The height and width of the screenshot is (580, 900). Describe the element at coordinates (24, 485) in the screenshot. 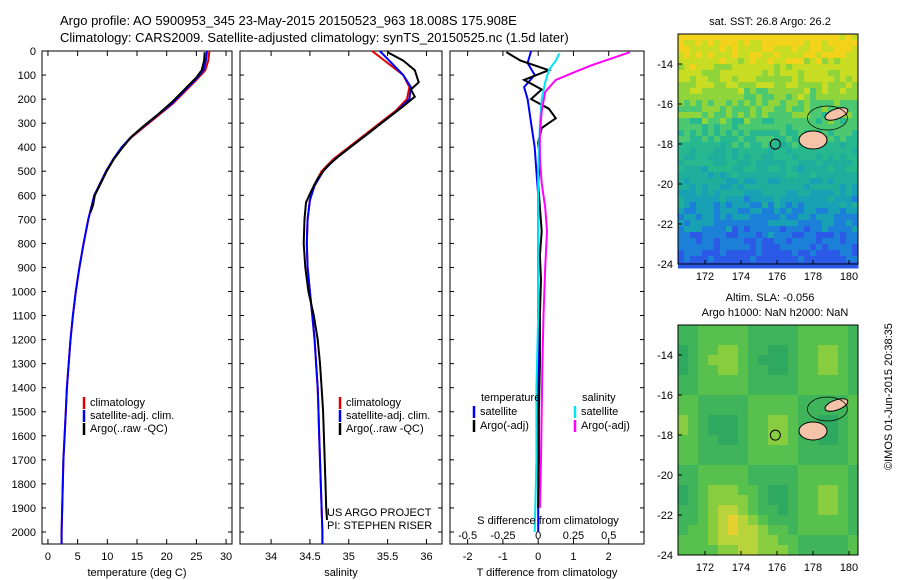

I see `y-tick-label: 1800` at that location.